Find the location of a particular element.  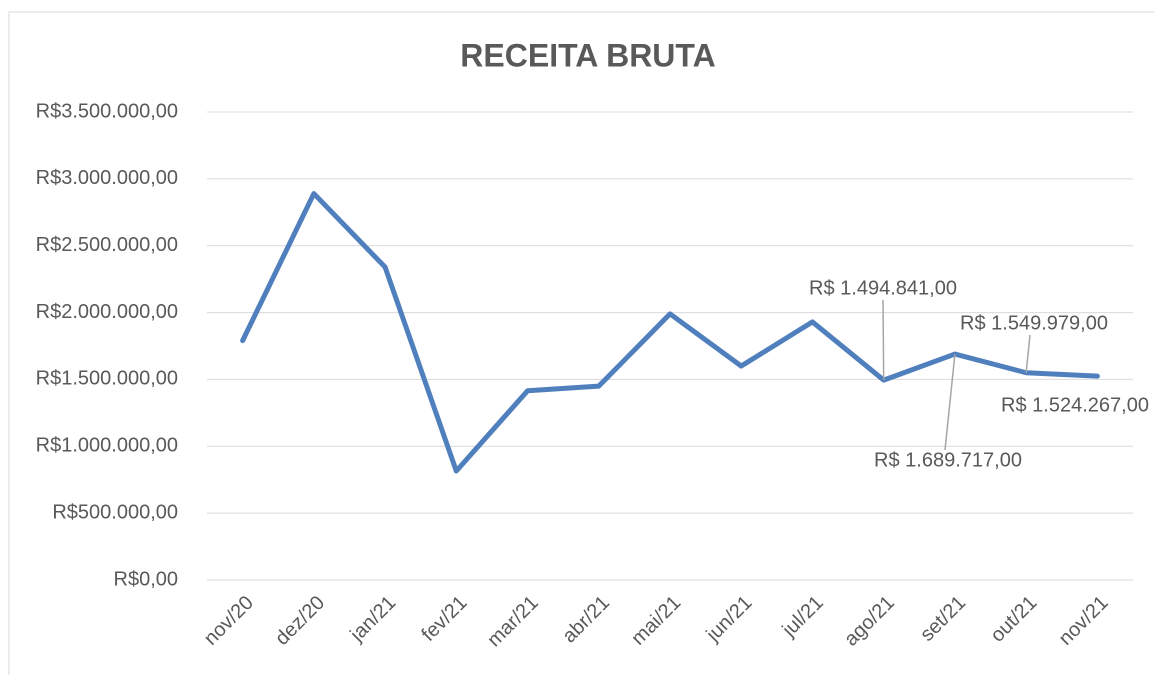

data-label: R$ 1.549.979,00 is located at coordinates (1034, 323).